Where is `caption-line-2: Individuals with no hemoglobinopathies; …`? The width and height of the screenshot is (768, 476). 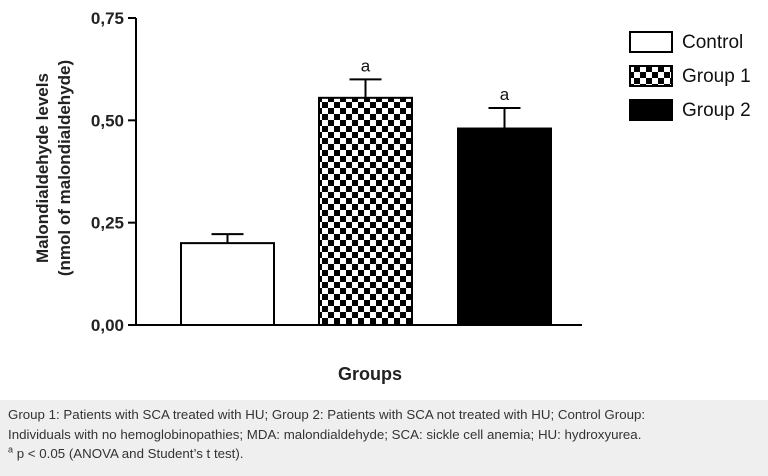
caption-line-2: Individuals with no hemoglobinopathies; … is located at coordinates (325, 434).